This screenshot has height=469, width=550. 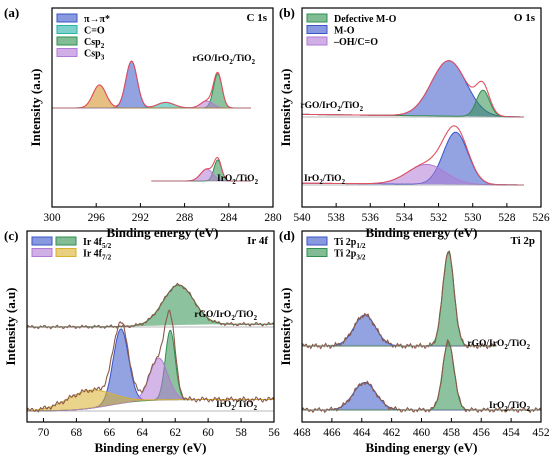 I want to click on legend-entry: Ir 4f7/2, so click(x=97, y=255).